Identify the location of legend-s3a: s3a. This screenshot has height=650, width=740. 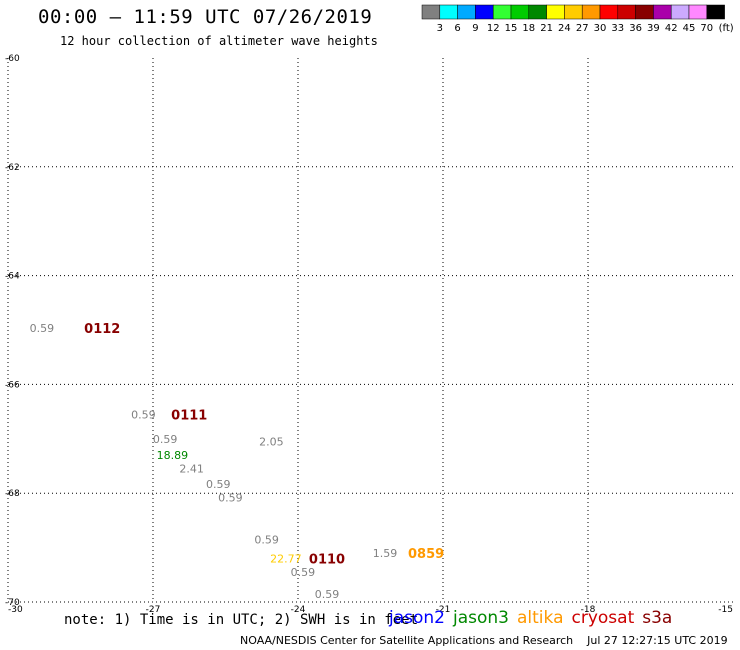
(657, 618).